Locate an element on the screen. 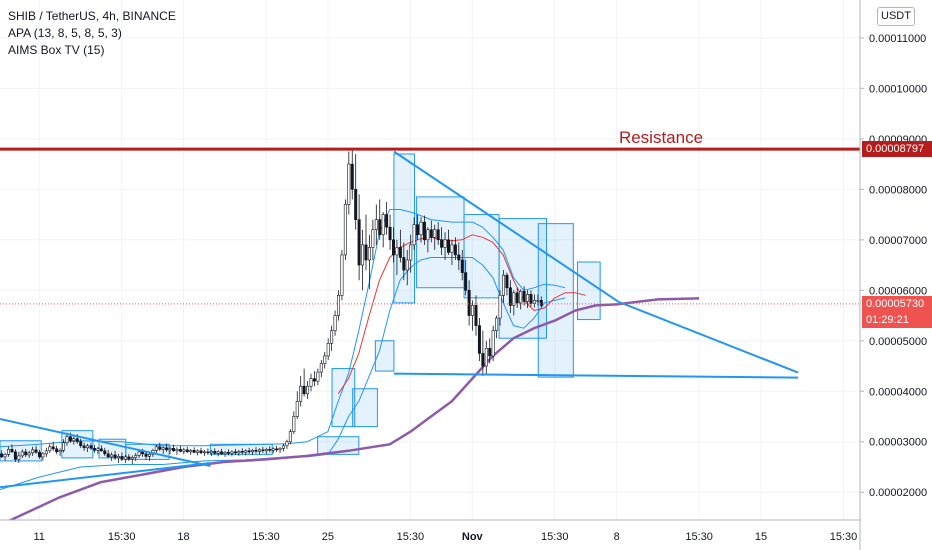 The image size is (932, 550). indicator-apa: APA (13, 8, 5, 8, 5, 3) is located at coordinates (65, 33).